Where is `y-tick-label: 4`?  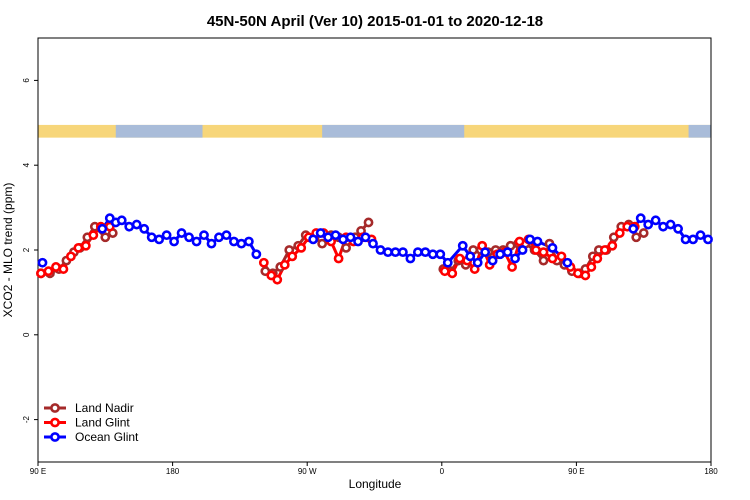 y-tick-label: 4 is located at coordinates (26, 164).